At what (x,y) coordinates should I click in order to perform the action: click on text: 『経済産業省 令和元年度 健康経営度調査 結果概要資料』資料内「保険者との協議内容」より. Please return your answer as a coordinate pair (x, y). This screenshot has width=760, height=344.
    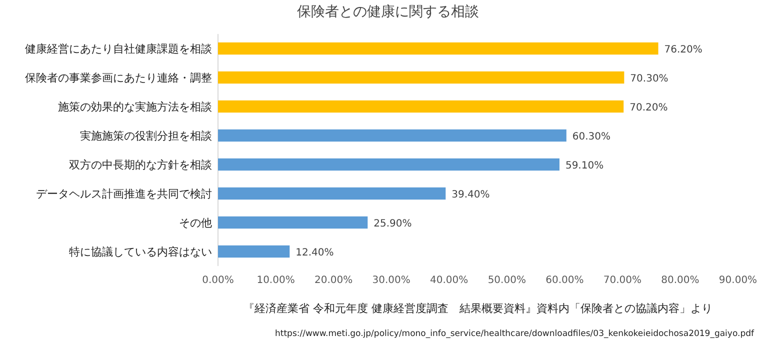
    Looking at the image, I should click on (478, 308).